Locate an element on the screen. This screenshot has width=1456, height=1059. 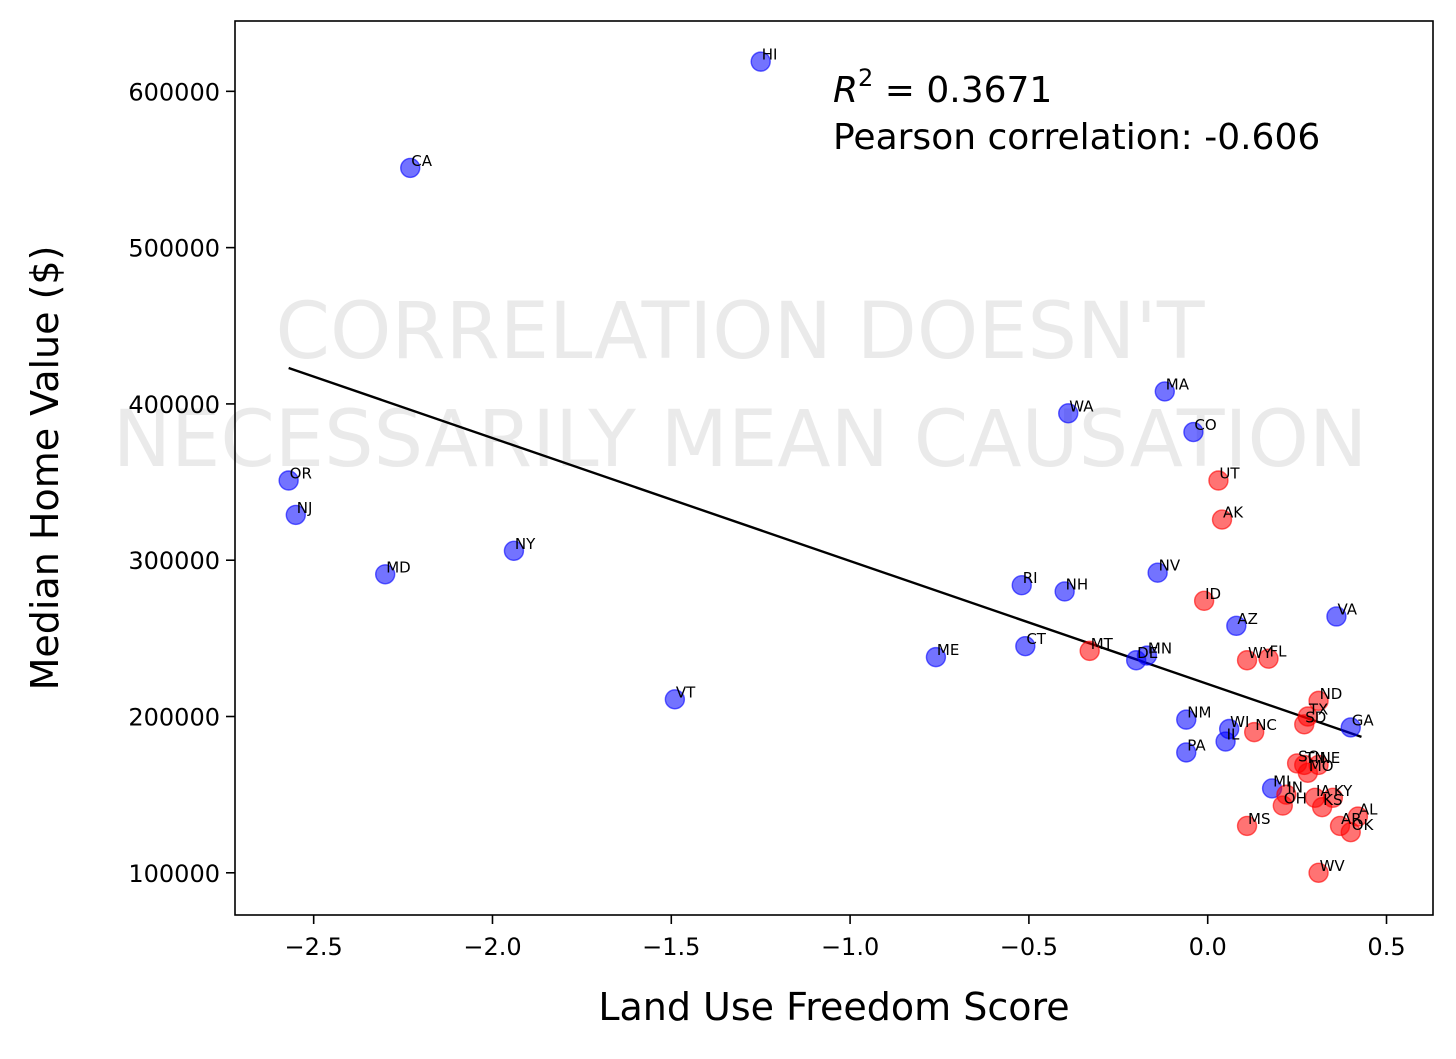
x-tick-label: 0.0 is located at coordinates (1208, 947).